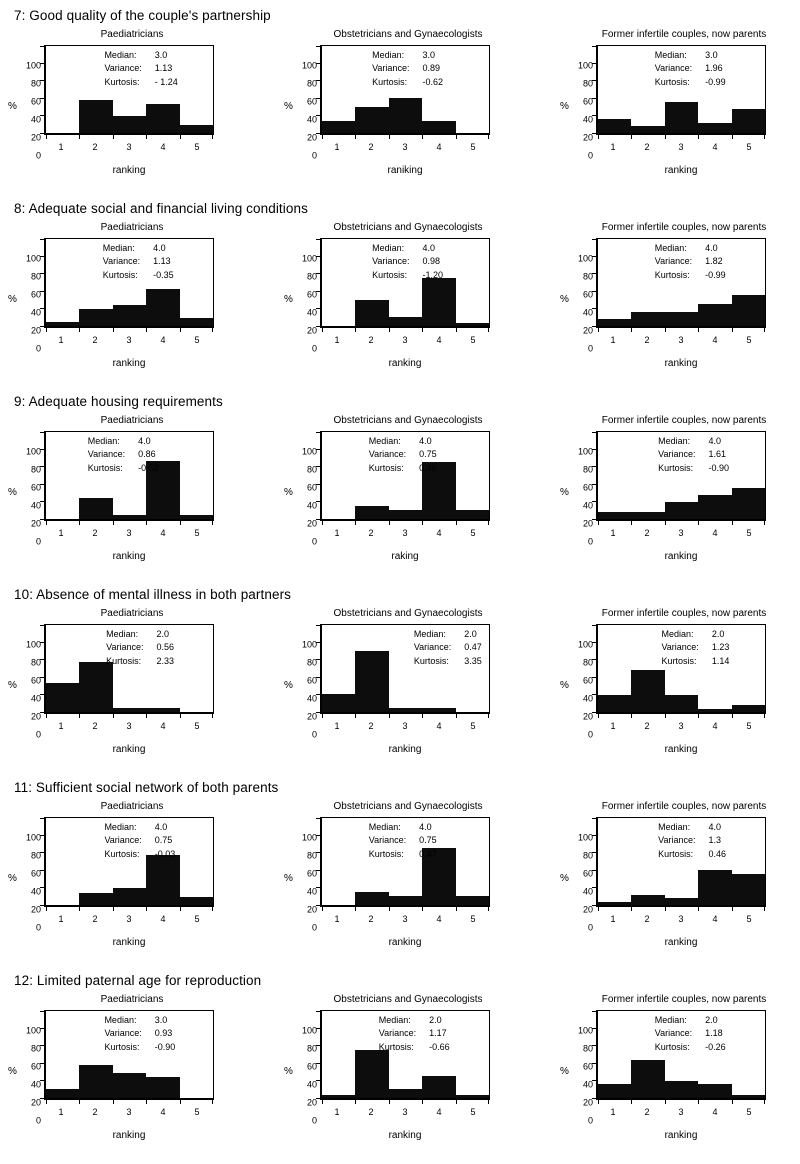 The height and width of the screenshot is (1164, 800). What do you see at coordinates (428, 840) in the screenshot?
I see `variance-value: 0.75` at bounding box center [428, 840].